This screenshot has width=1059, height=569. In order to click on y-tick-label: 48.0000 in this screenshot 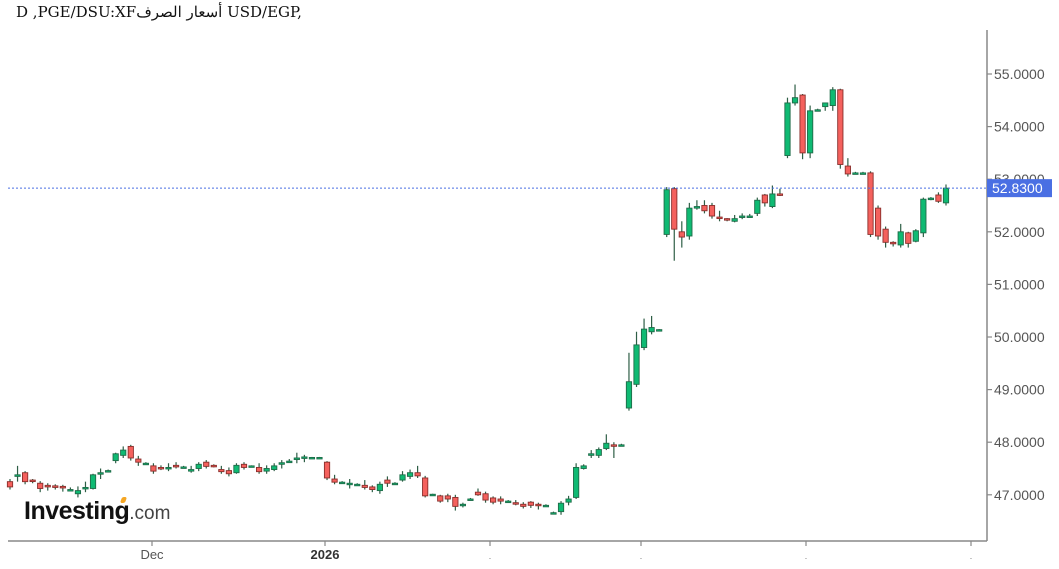, I will do `click(1019, 442)`.